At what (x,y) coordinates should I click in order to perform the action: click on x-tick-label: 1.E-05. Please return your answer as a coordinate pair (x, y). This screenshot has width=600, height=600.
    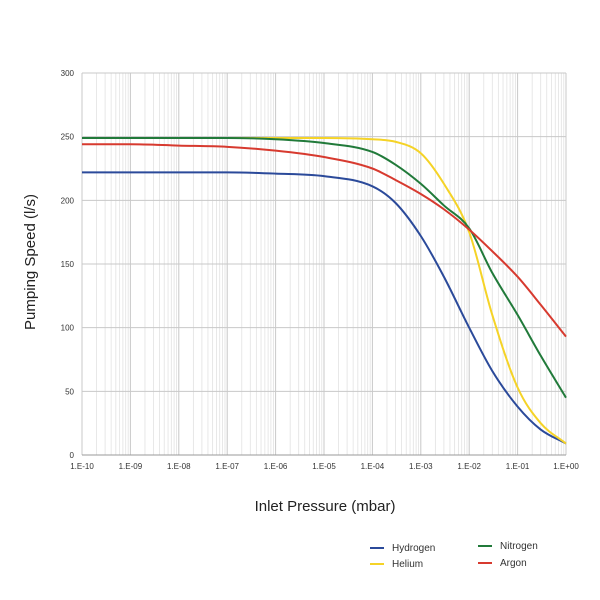
    Looking at the image, I should click on (324, 466).